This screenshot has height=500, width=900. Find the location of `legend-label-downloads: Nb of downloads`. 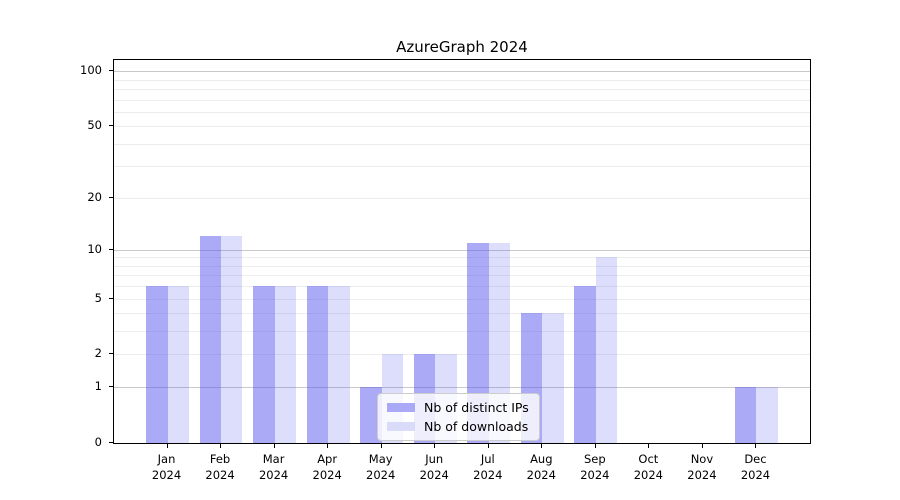

legend-label-downloads: Nb of downloads is located at coordinates (476, 426).